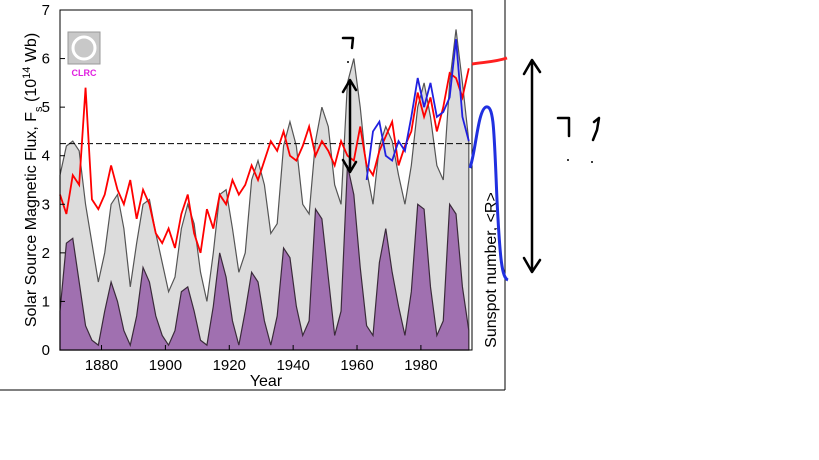 This screenshot has height=460, width=819. I want to click on y-axis-title-part: 14, so click(27, 73).